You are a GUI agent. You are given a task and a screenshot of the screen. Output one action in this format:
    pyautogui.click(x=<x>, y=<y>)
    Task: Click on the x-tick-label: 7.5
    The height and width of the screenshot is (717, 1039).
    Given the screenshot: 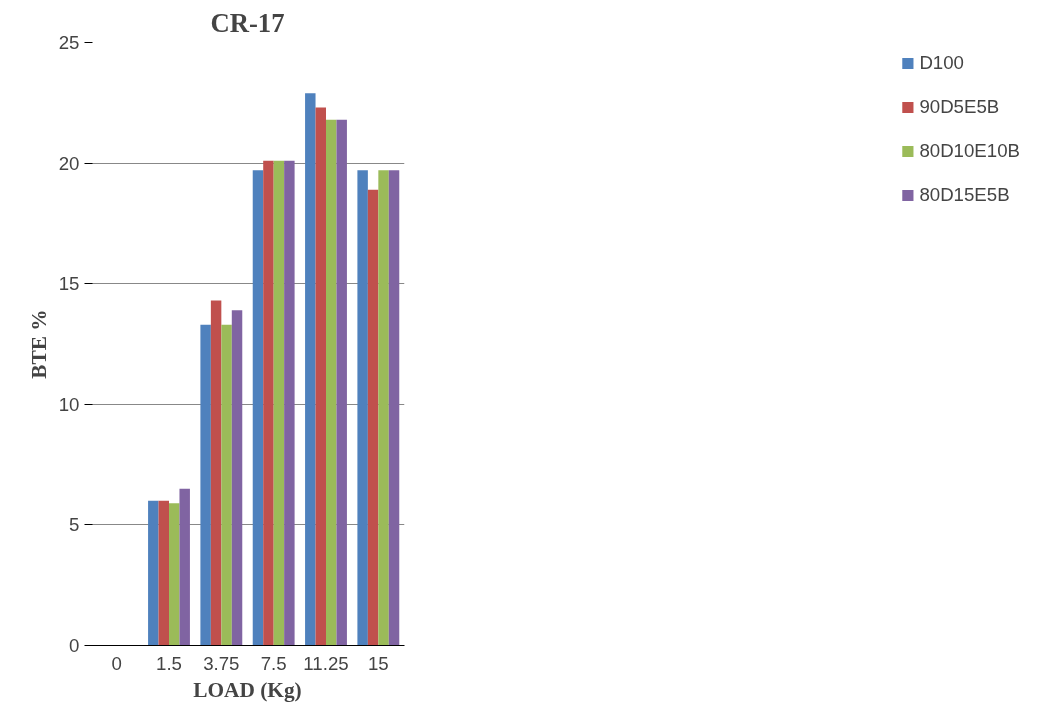 What is the action you would take?
    pyautogui.click(x=273, y=663)
    